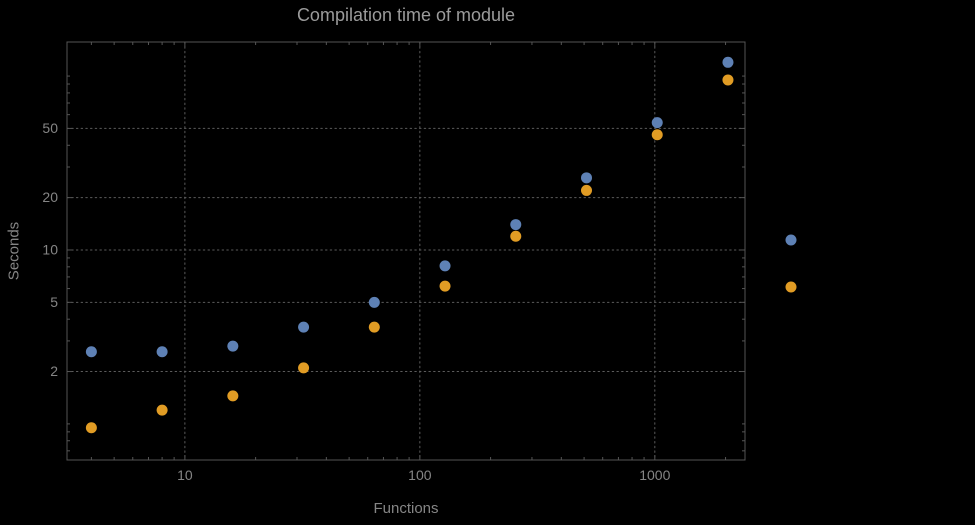  What do you see at coordinates (54, 302) in the screenshot?
I see `y-tick-label: 5` at bounding box center [54, 302].